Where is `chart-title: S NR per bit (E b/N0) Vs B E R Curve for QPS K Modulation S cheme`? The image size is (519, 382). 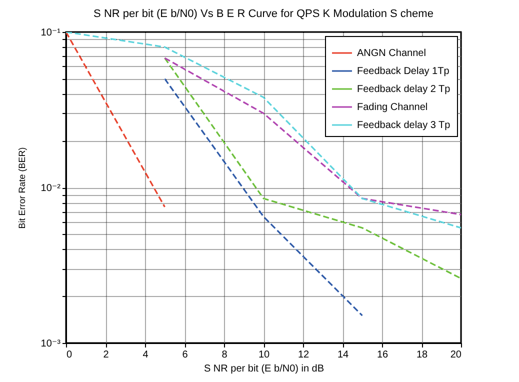 chart-title: S NR per bit (E b/N0) Vs B E R Curve for QPS K Modulation S cheme is located at coordinates (264, 14).